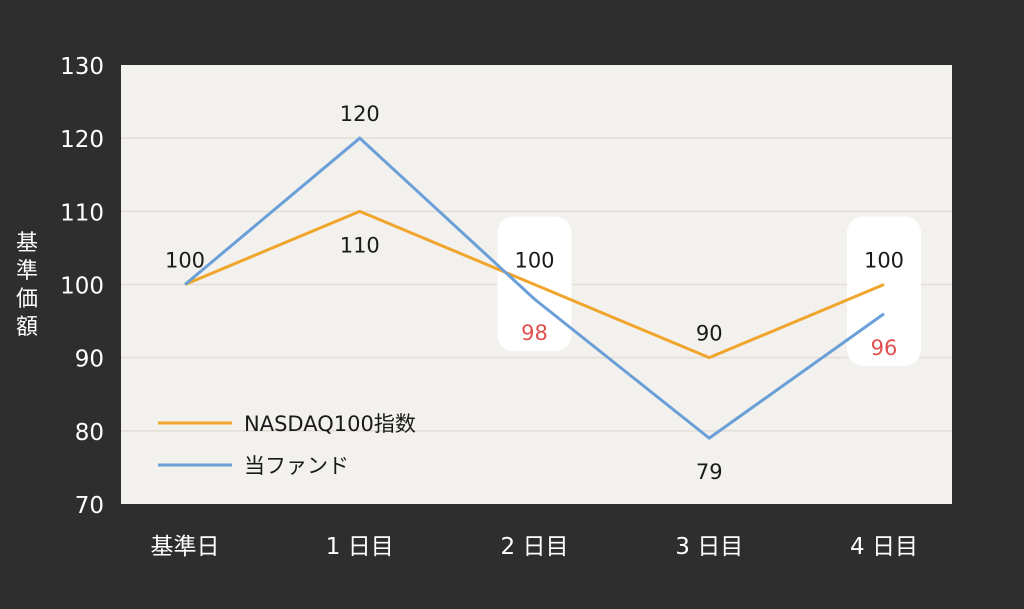 The height and width of the screenshot is (609, 1024). What do you see at coordinates (884, 547) in the screenshot?
I see `x-tick-label: 4 日目` at bounding box center [884, 547].